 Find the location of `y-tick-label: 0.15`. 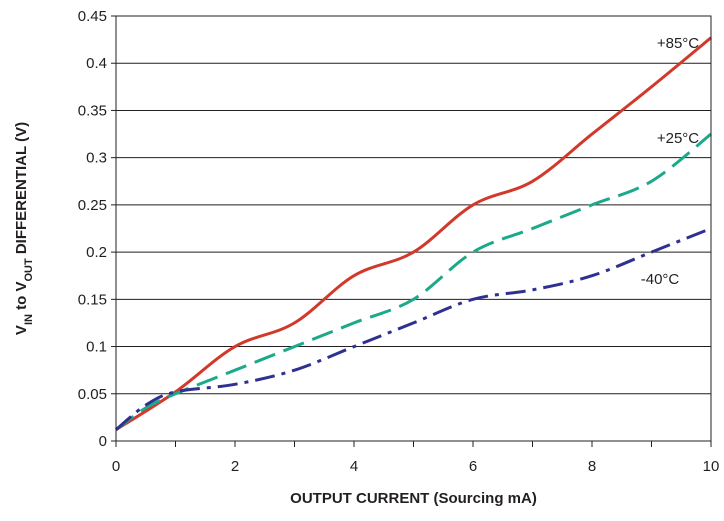

y-tick-label: 0.15 is located at coordinates (92, 299).